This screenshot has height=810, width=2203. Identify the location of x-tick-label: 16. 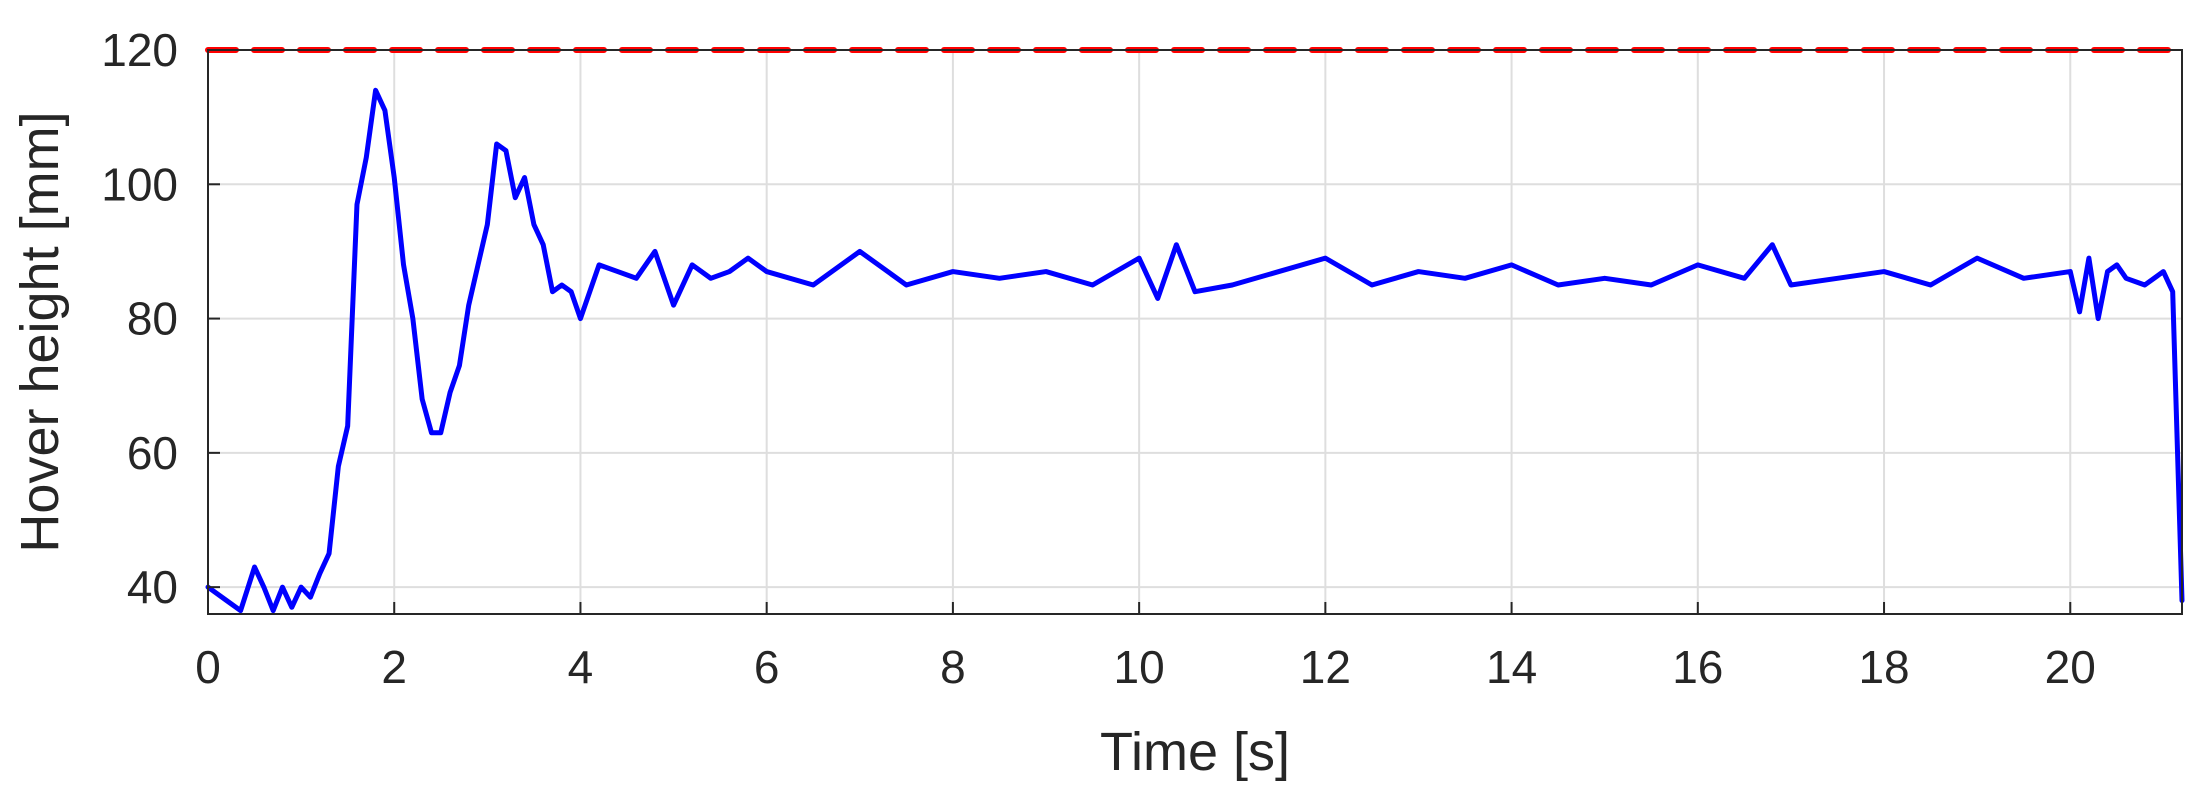
(1697, 667).